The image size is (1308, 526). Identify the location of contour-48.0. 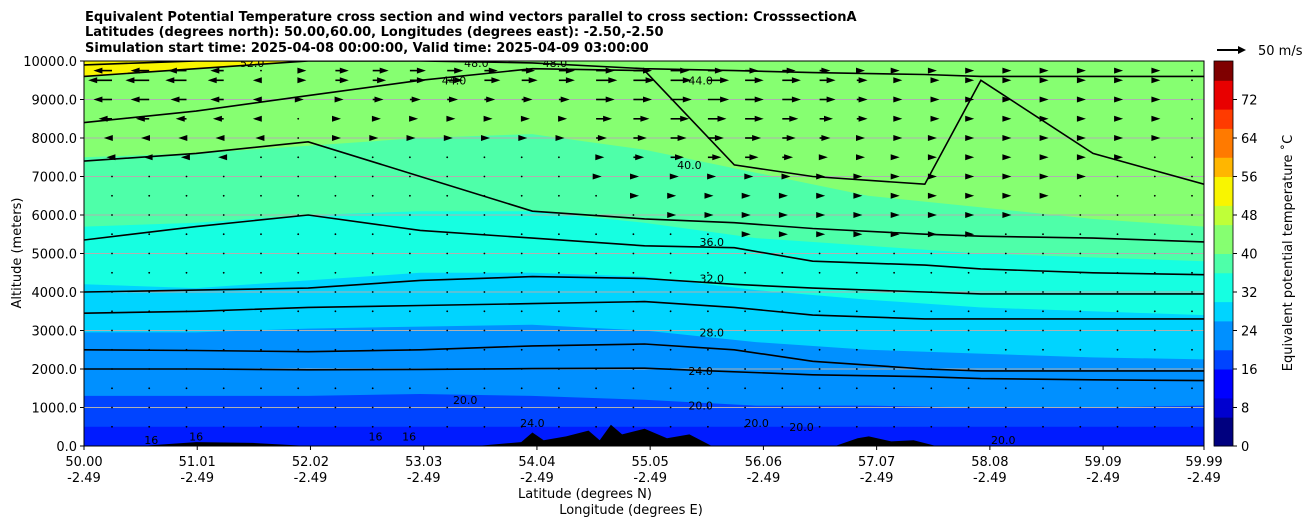
(644, 69).